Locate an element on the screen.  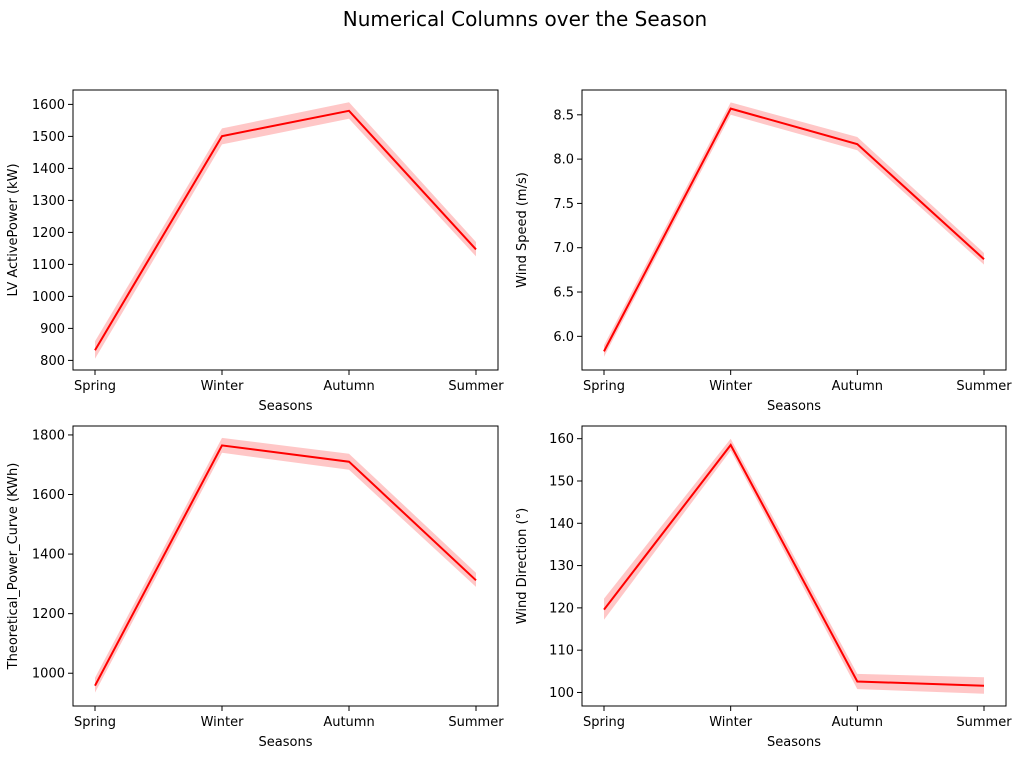
y-tick-label: 1800 is located at coordinates (48, 435).